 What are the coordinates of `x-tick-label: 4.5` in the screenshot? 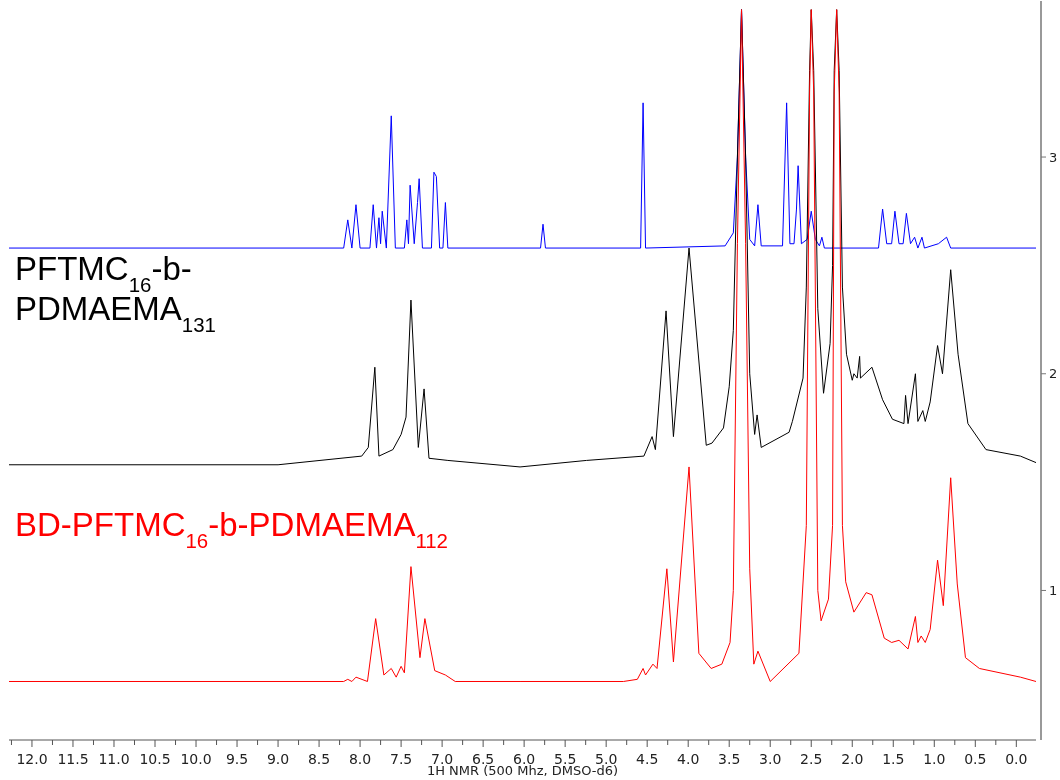 It's located at (647, 759).